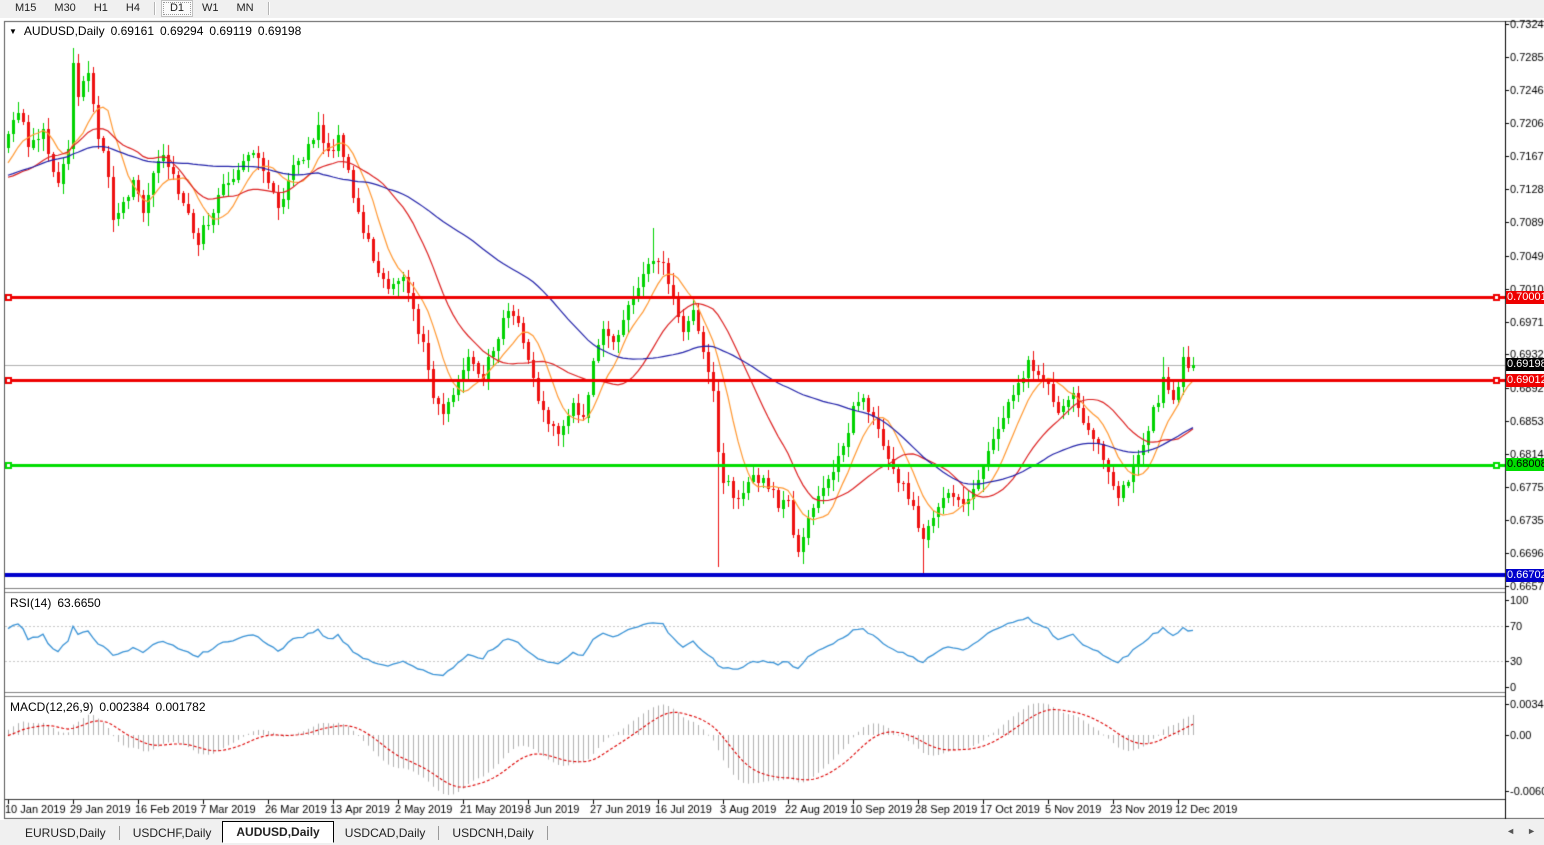 This screenshot has width=1544, height=845. What do you see at coordinates (1525, 575) in the screenshot?
I see `hline-badge-year-low: 0.66702` at bounding box center [1525, 575].